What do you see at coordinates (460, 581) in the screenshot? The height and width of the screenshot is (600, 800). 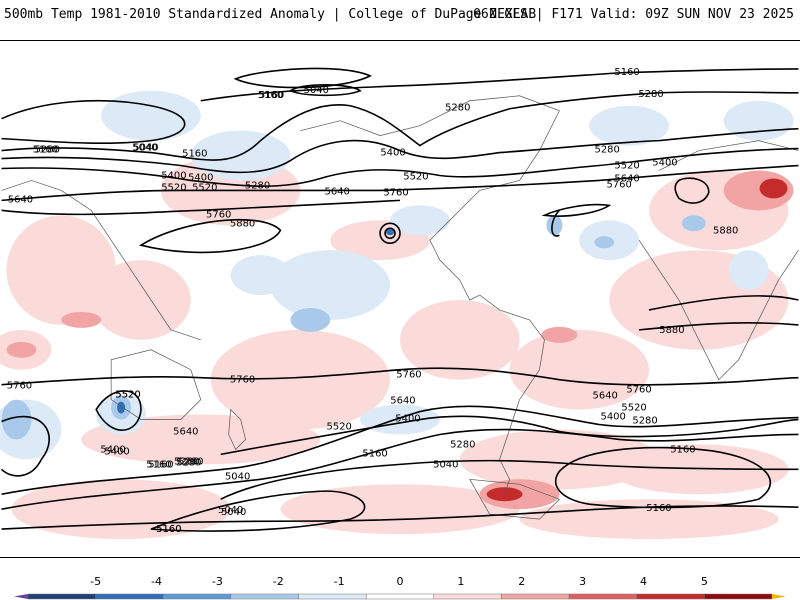 I see `colorbar-tick-label: 1` at bounding box center [460, 581].